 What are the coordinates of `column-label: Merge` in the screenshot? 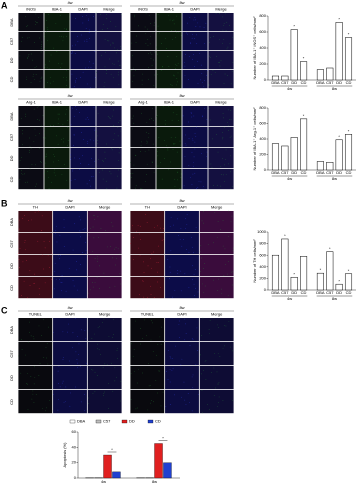 It's located at (217, 207).